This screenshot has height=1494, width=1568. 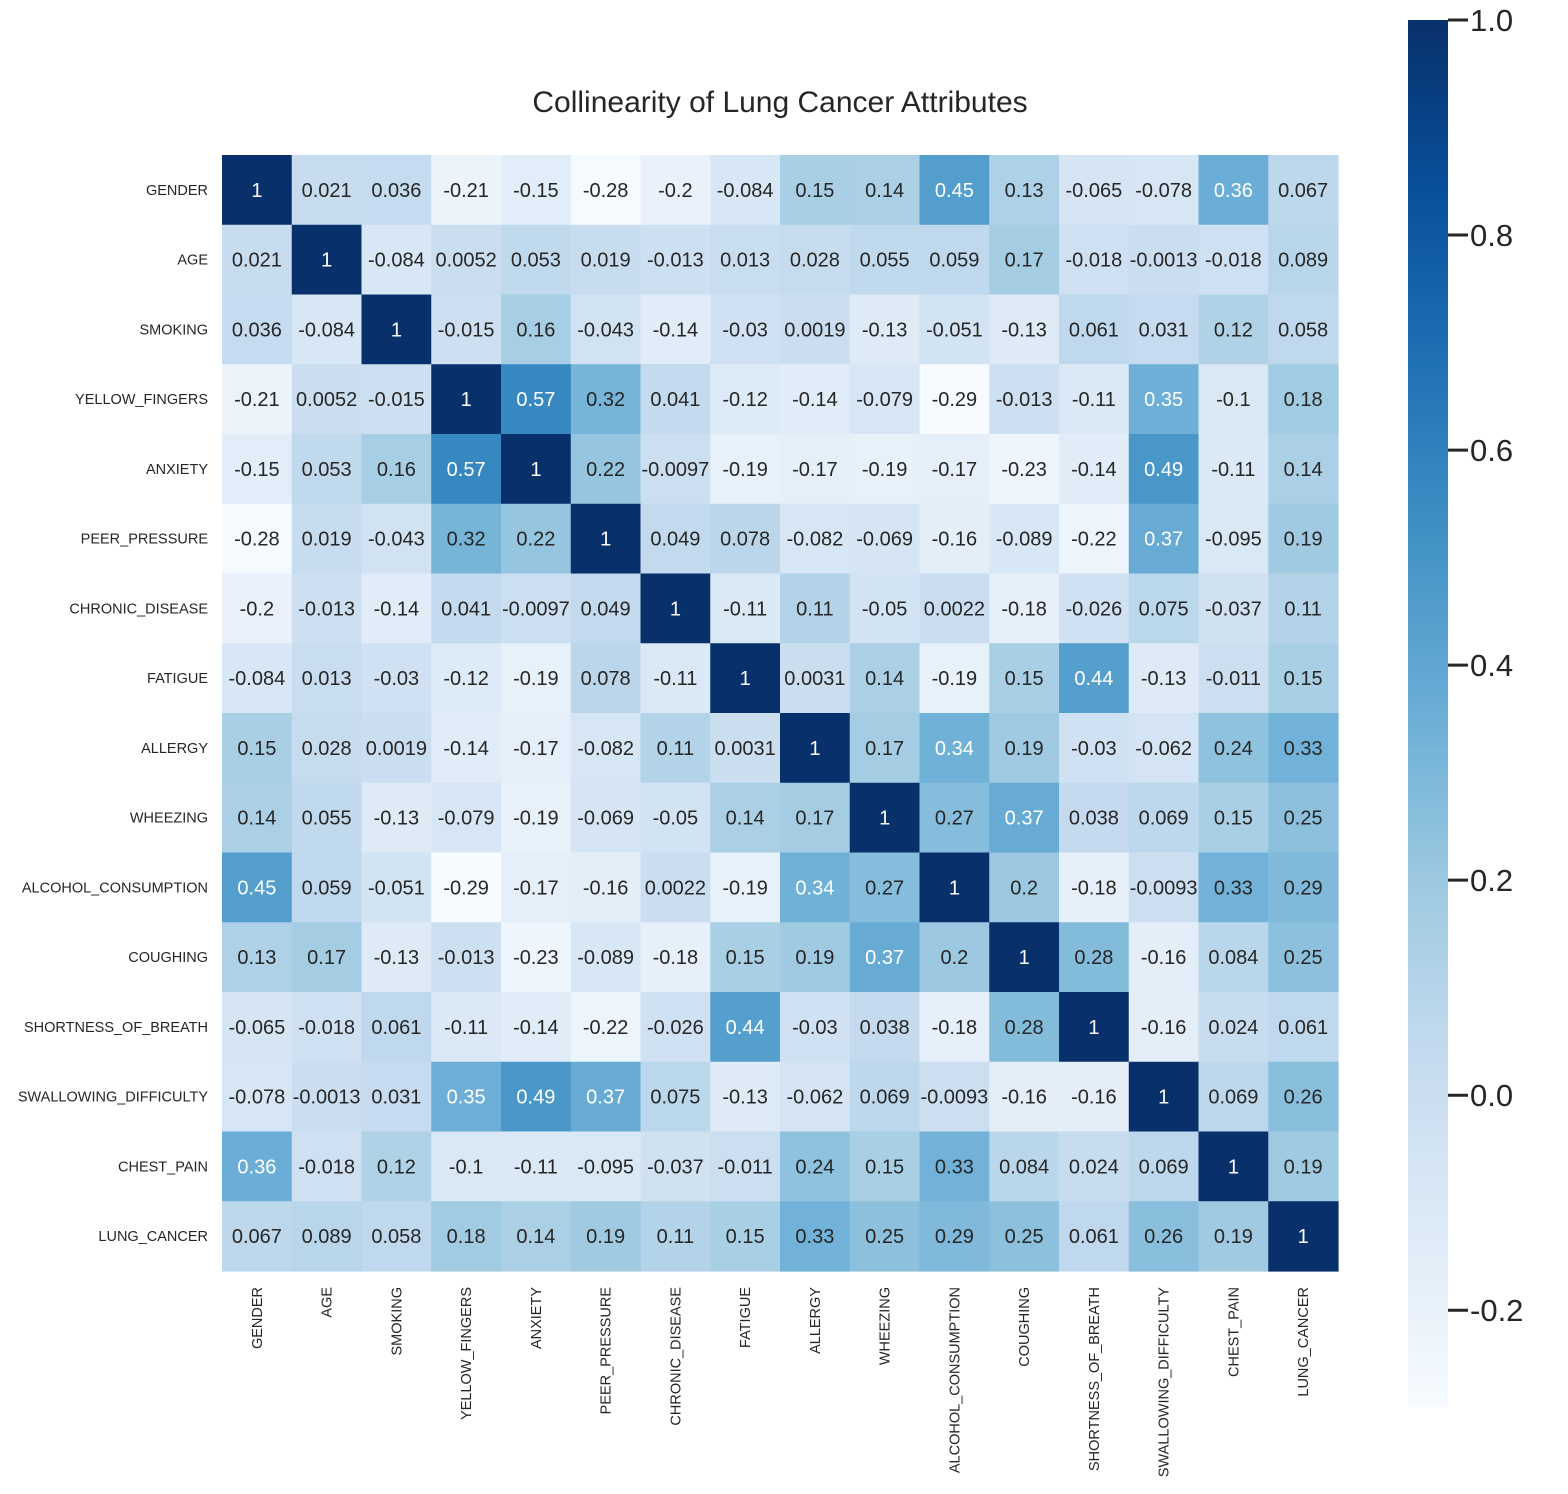 What do you see at coordinates (536, 539) in the screenshot?
I see `heatmap-cell-peer-pressure-anxiety` at bounding box center [536, 539].